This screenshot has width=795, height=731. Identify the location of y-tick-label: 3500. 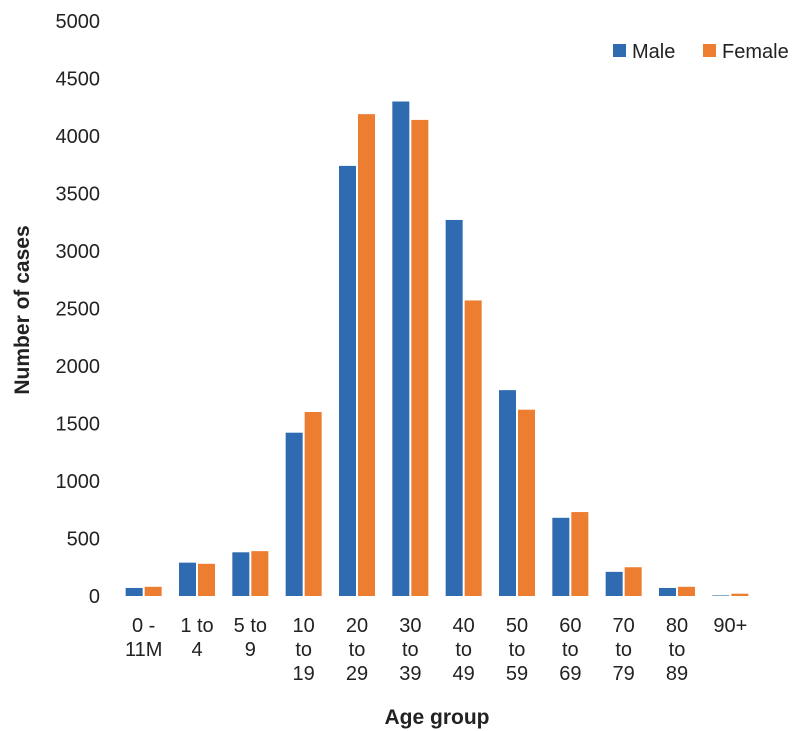
(78, 195).